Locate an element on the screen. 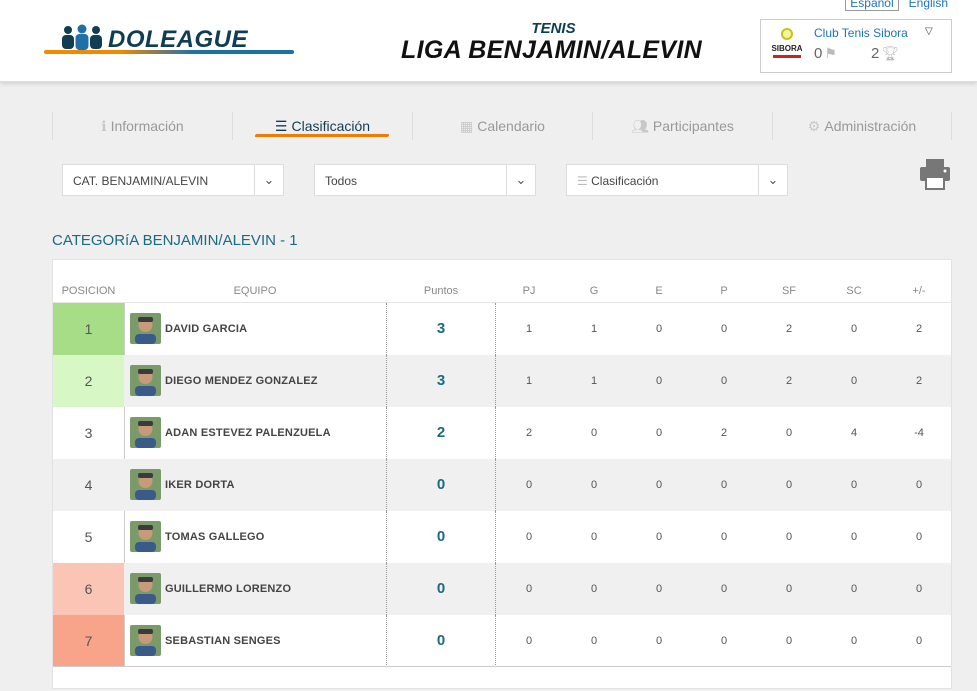 The height and width of the screenshot is (691, 977). team-name: SEBASTIAN SENGES is located at coordinates (223, 641).